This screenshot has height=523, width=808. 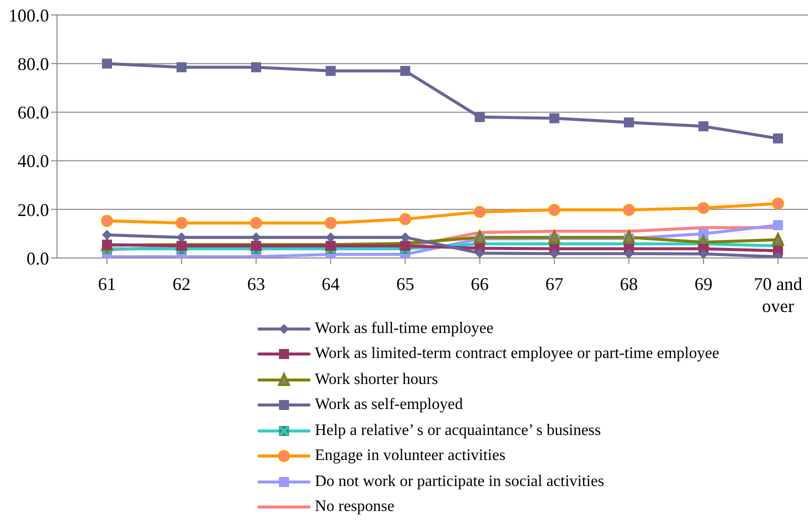 What do you see at coordinates (33, 112) in the screenshot?
I see `y-tick-label: 60.0` at bounding box center [33, 112].